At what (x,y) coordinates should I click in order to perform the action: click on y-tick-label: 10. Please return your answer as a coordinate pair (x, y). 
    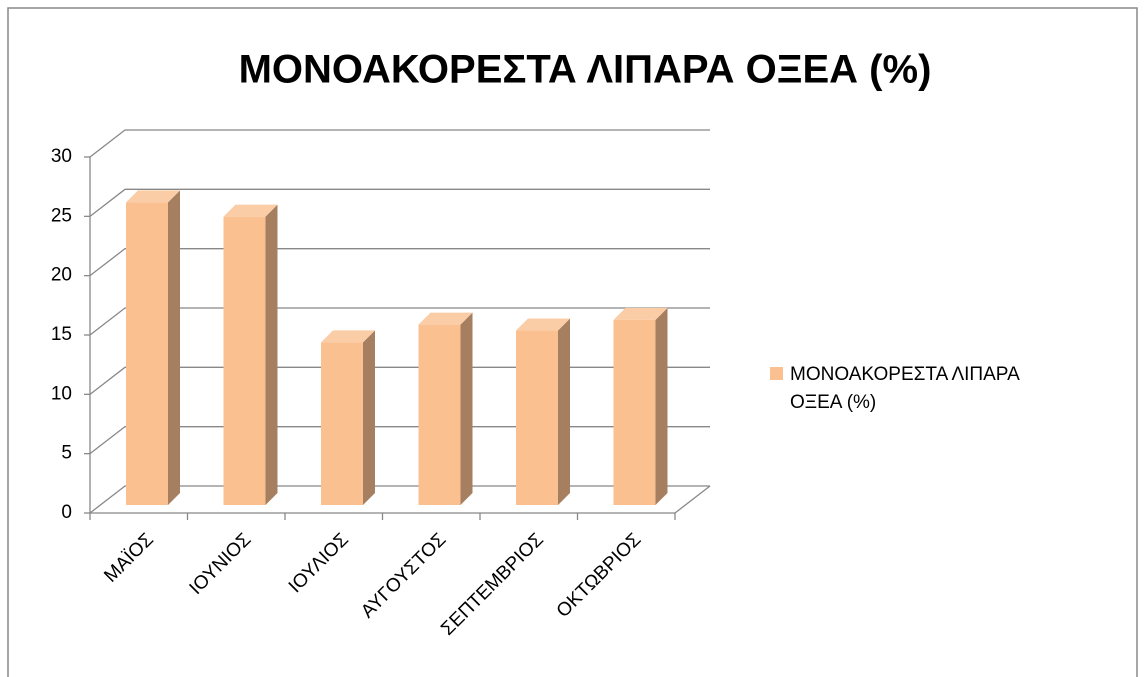
    Looking at the image, I should click on (61, 393).